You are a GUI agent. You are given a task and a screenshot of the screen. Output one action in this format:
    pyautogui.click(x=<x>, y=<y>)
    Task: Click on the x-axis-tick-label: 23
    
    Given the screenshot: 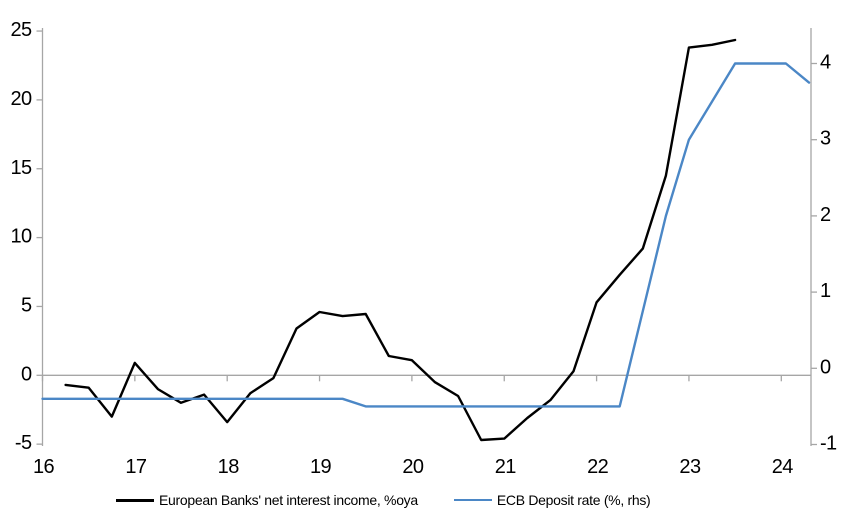 What is the action you would take?
    pyautogui.click(x=690, y=467)
    